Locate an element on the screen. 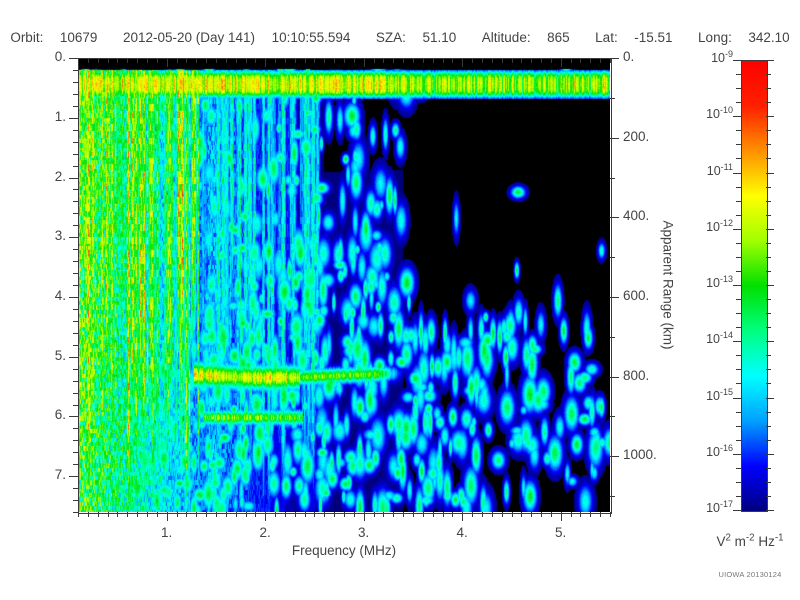  y-axis-tick-label: 6. is located at coordinates (60, 415).